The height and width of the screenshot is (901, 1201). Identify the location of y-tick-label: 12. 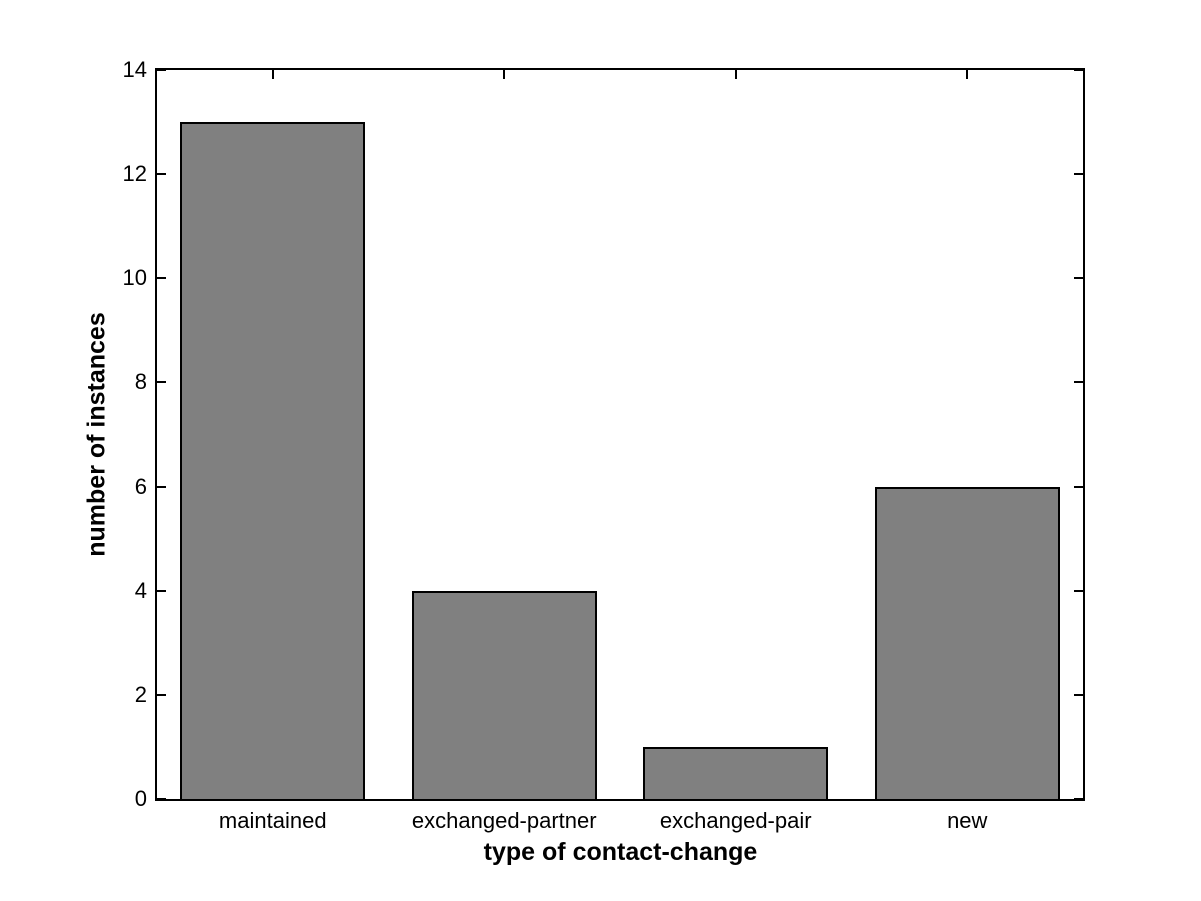
(134, 174).